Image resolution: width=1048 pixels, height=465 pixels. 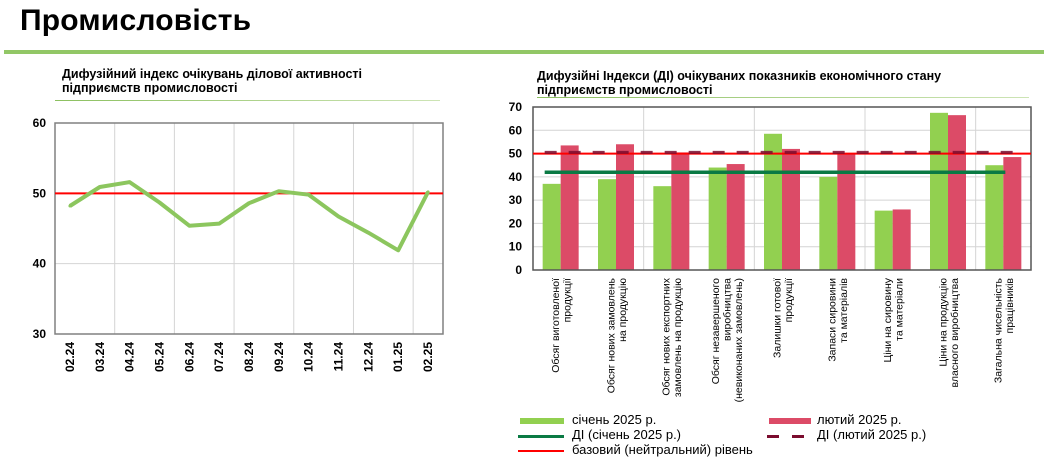 I want to click on x-tick-label: 02.25, so click(x=428, y=357).